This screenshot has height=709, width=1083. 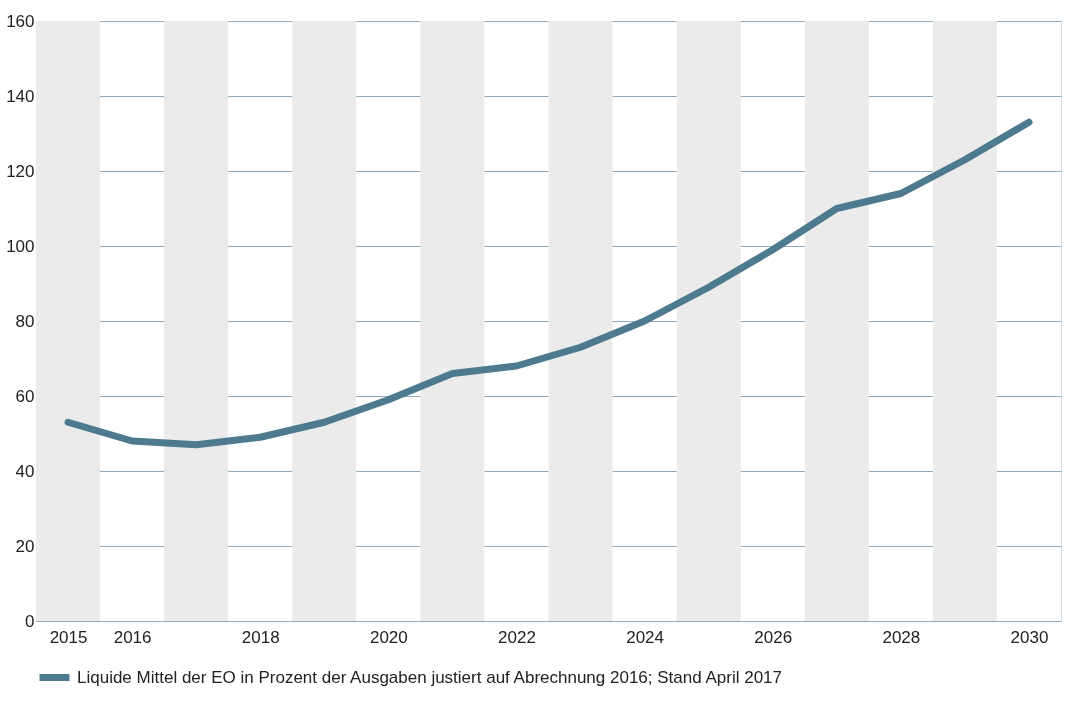 What do you see at coordinates (773, 637) in the screenshot?
I see `x-tick-label: 2026` at bounding box center [773, 637].